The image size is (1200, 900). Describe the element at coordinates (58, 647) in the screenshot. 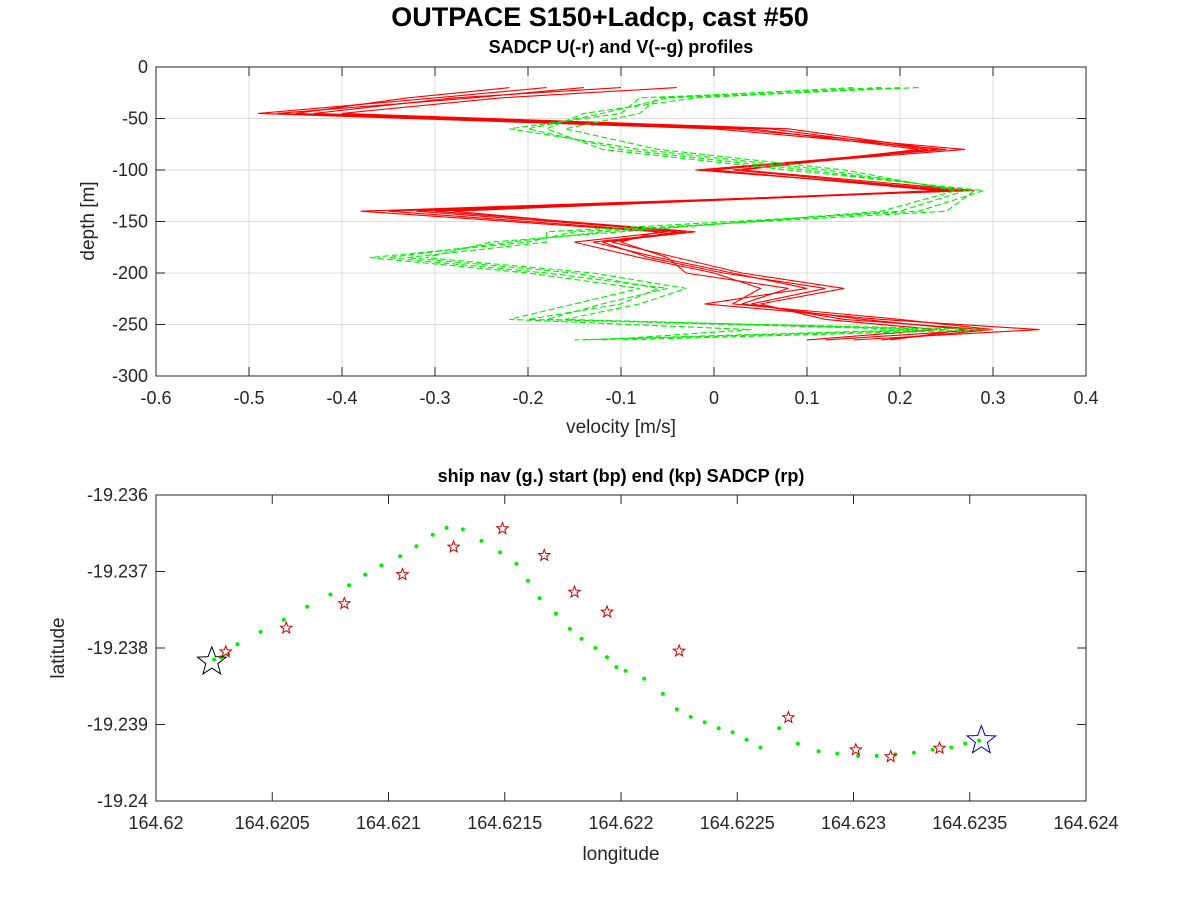

I see `ax2-ylabel: latitude` at that location.